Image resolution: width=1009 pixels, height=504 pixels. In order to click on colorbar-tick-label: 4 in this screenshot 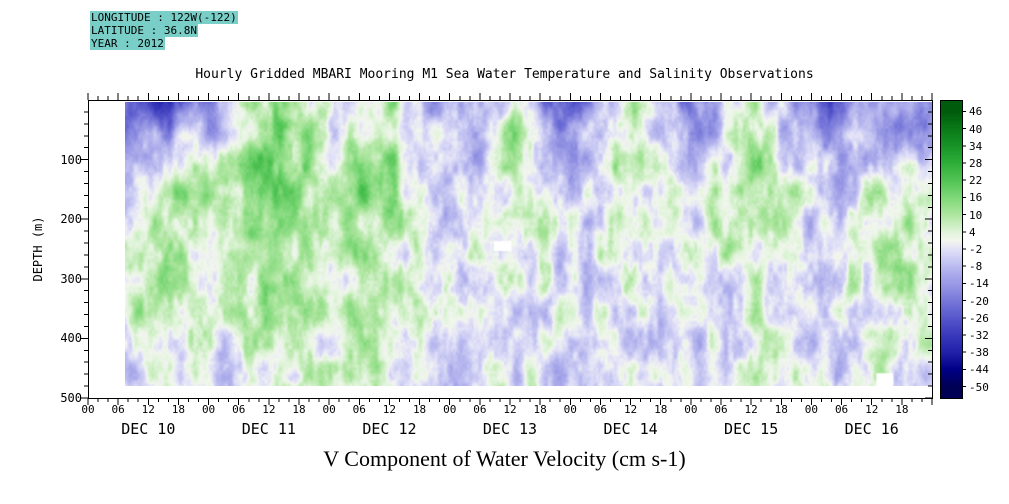, I will do `click(972, 232)`.